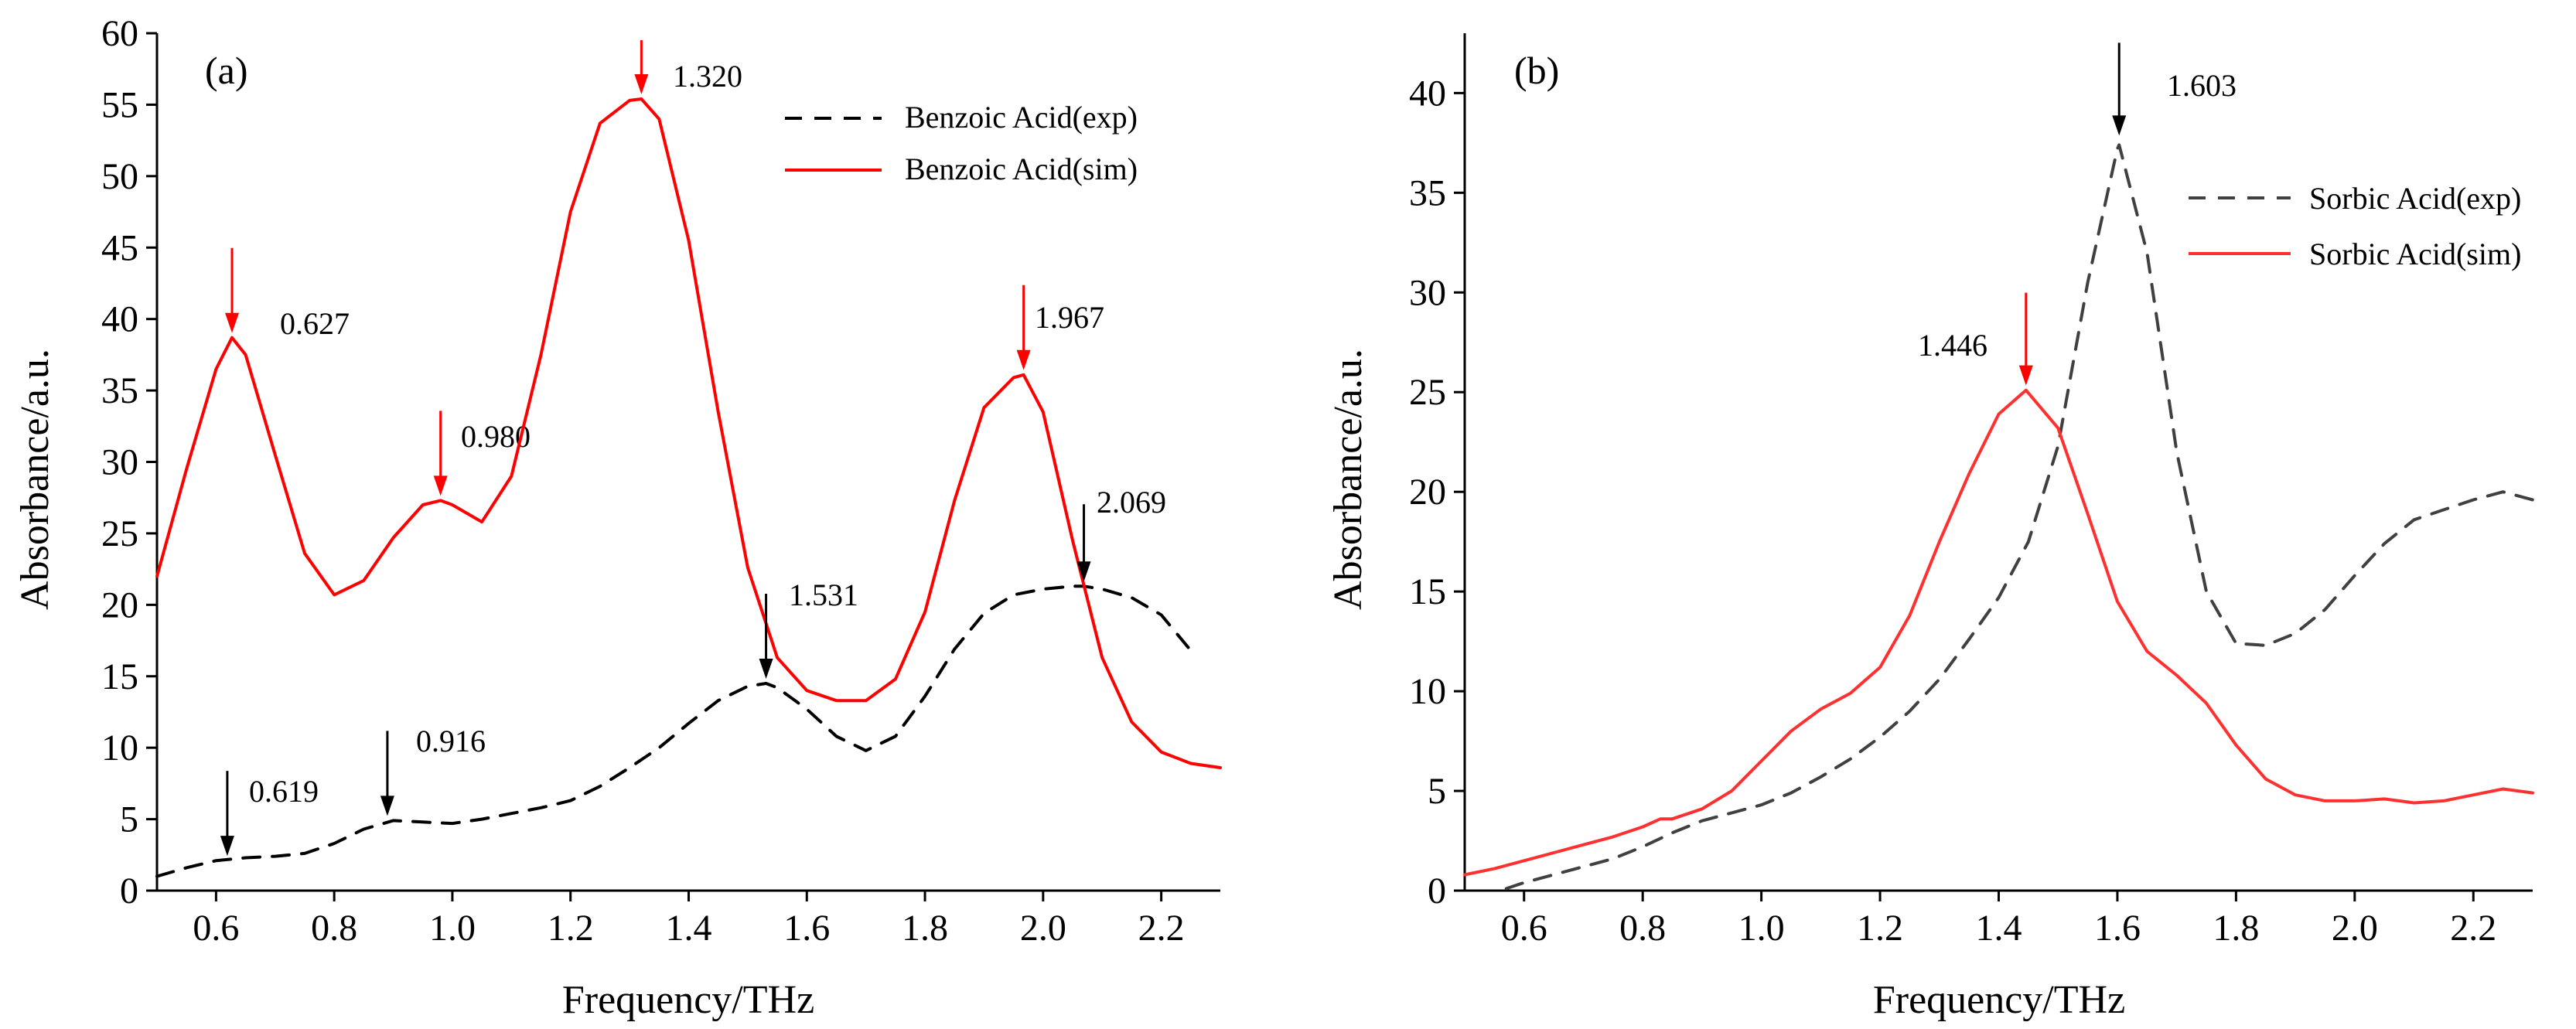  What do you see at coordinates (120, 462) in the screenshot?
I see `panel-a-y-tick-label: 30` at bounding box center [120, 462].